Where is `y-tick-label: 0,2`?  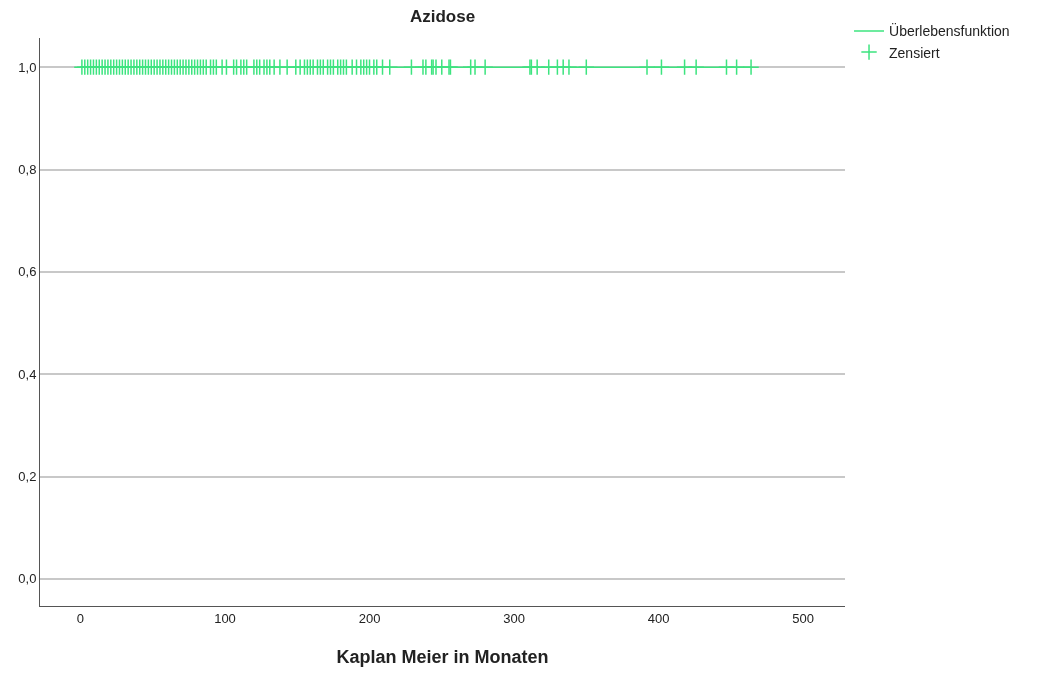 y-tick-label: 0,2 is located at coordinates (27, 477).